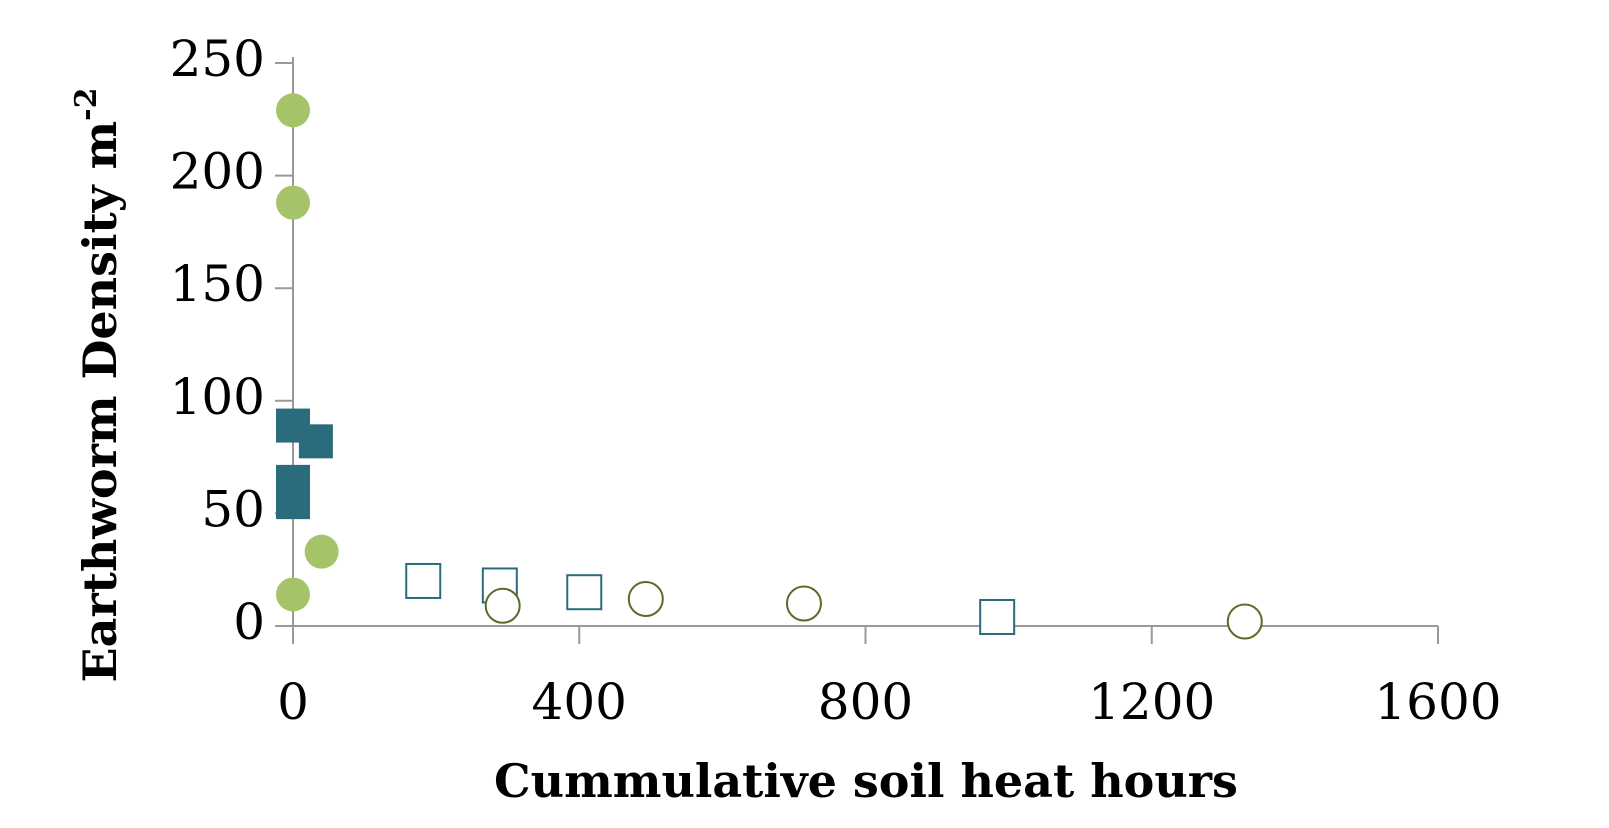 This screenshot has width=1609, height=828. What do you see at coordinates (1437, 702) in the screenshot?
I see `x-tick-label: 1600` at bounding box center [1437, 702].